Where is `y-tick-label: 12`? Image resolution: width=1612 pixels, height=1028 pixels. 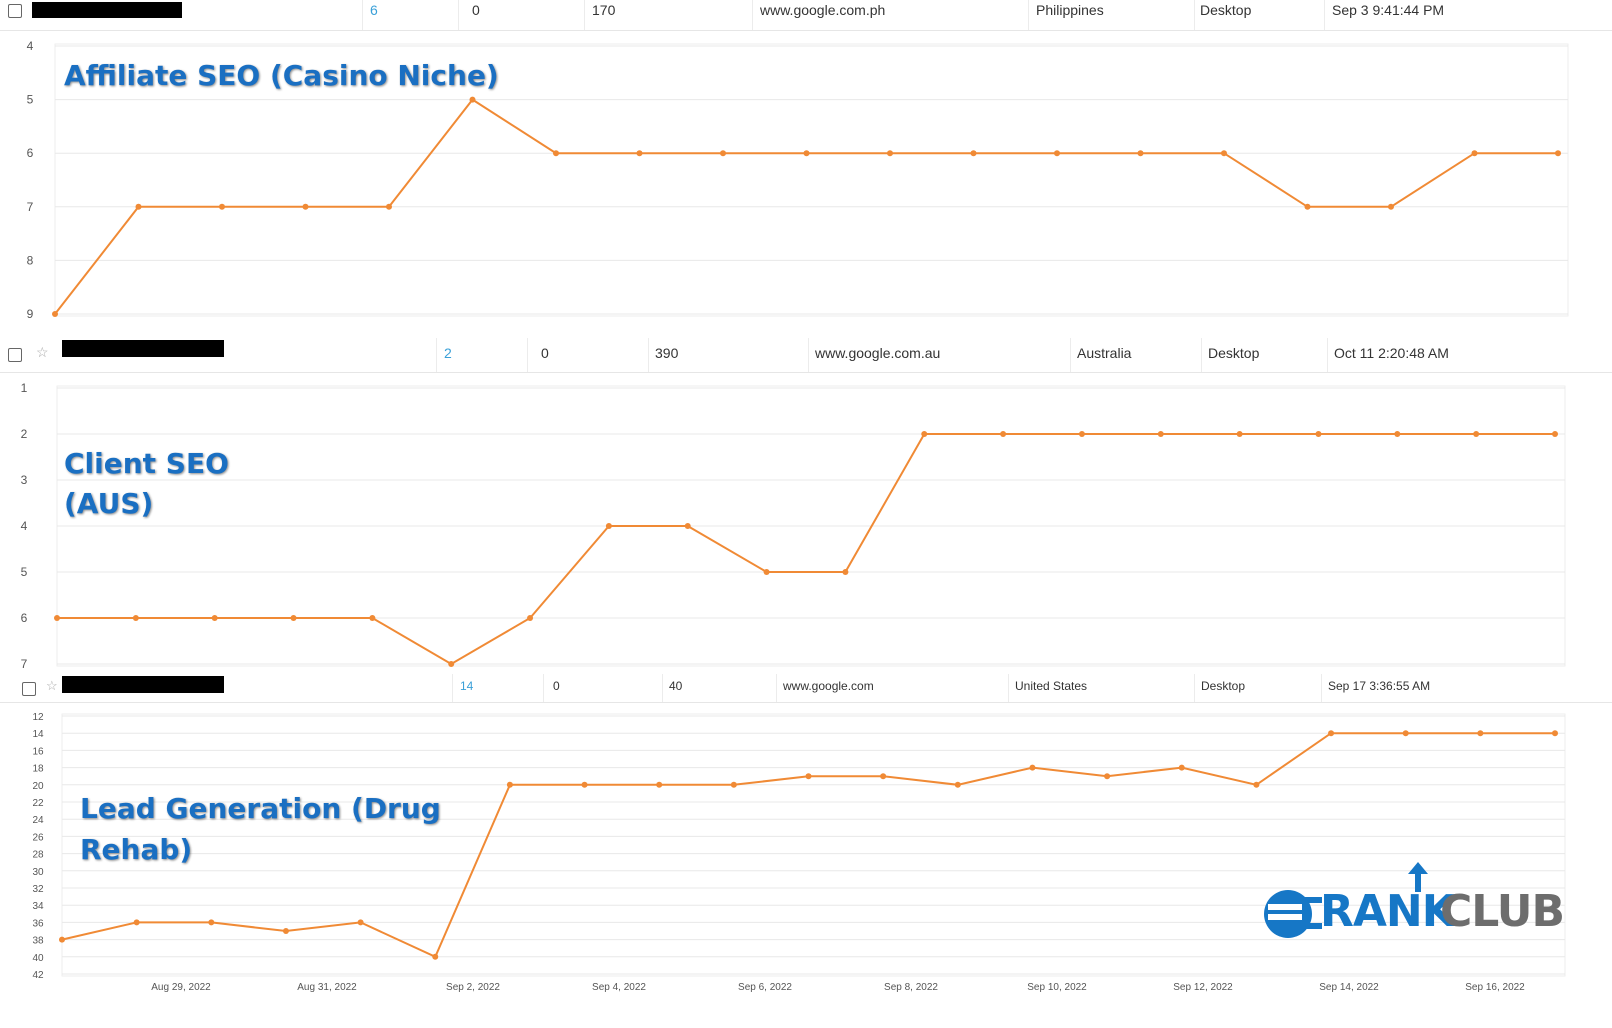
y-tick-label: 12 is located at coordinates (38, 717).